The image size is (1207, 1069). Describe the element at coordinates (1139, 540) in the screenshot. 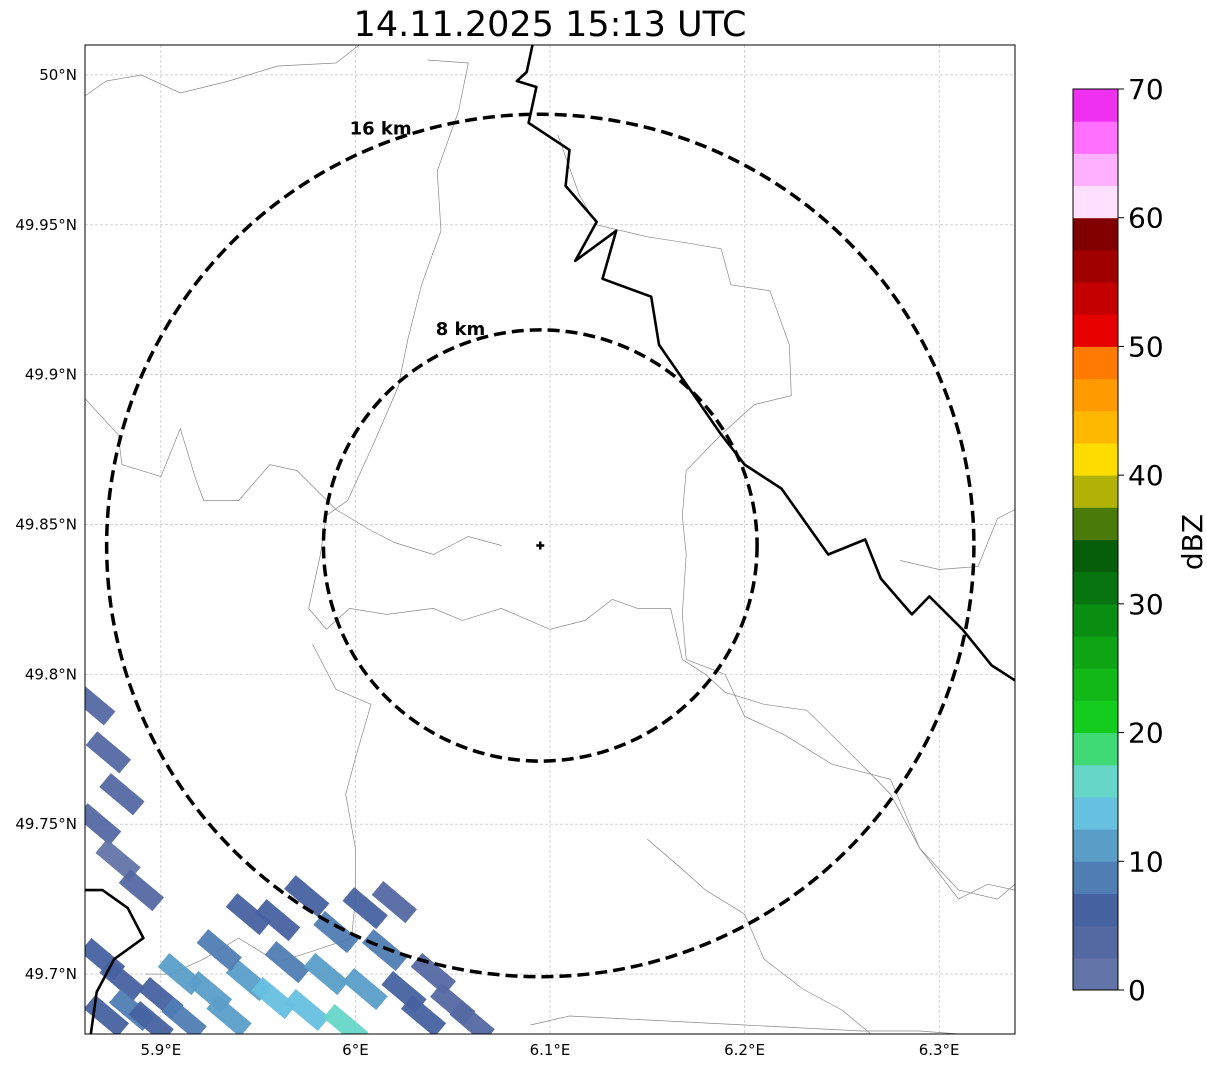

I see `colorbar: 0 10 20 30 40 50 60 70 dBZ` at that location.